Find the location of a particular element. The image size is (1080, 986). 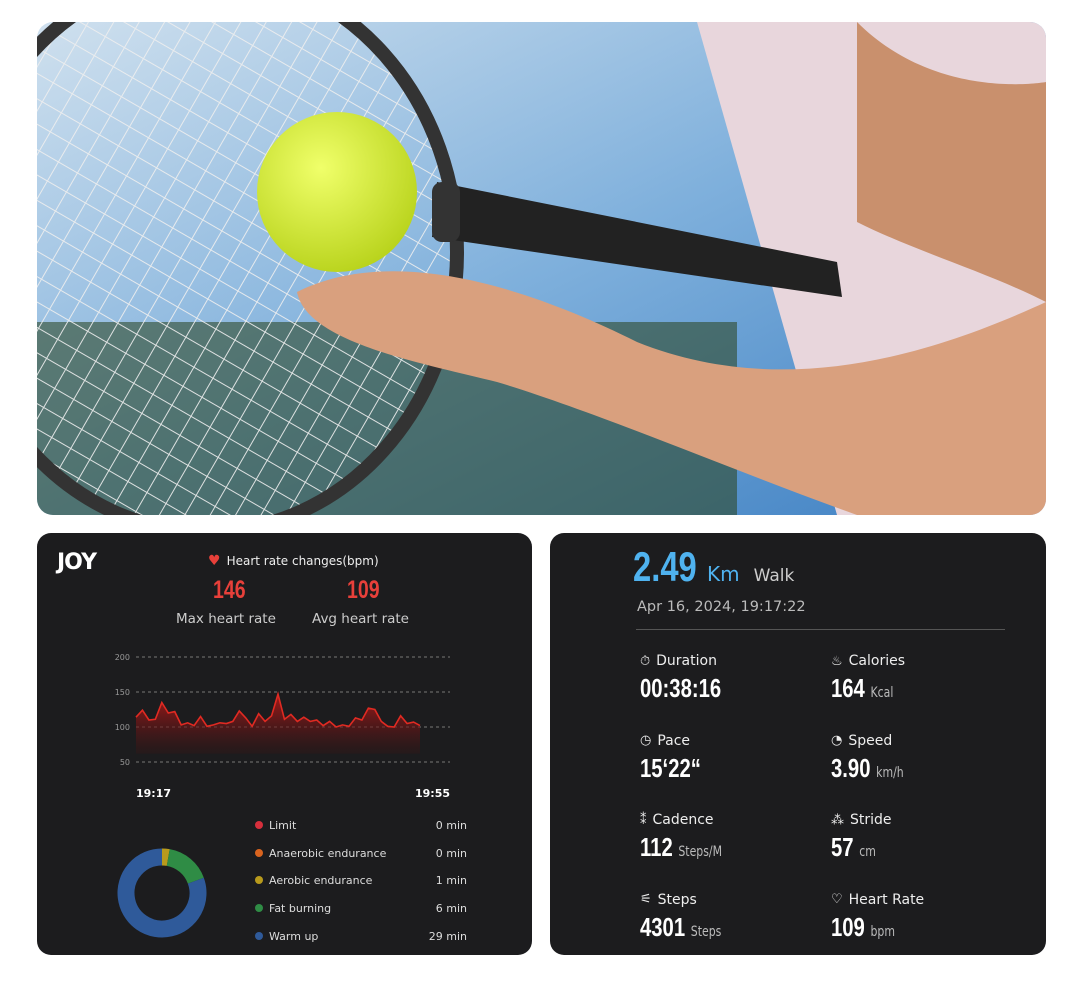

footprint-icon: ⁂ is located at coordinates (837, 820).